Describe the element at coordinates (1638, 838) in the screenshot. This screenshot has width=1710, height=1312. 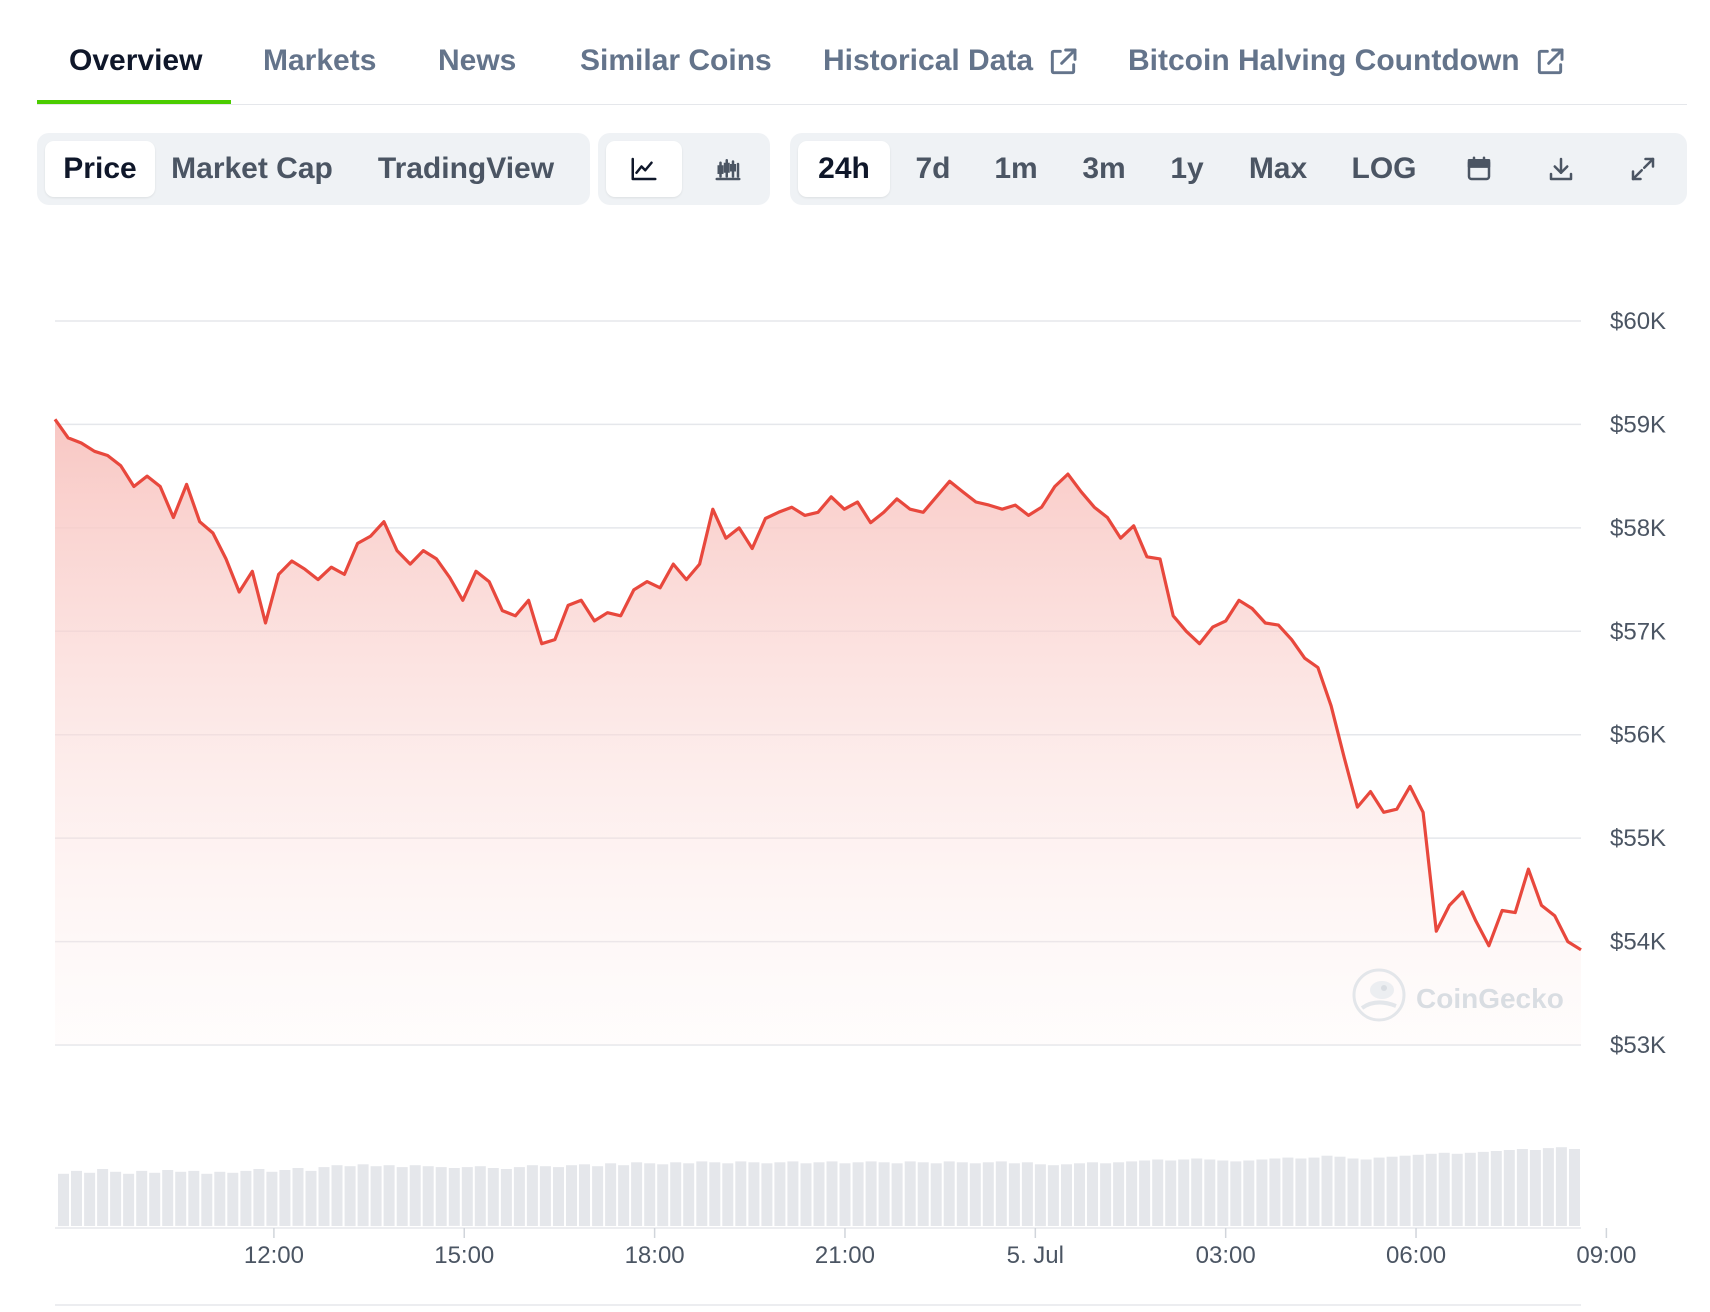
I see `y-tick-label: $55K` at that location.